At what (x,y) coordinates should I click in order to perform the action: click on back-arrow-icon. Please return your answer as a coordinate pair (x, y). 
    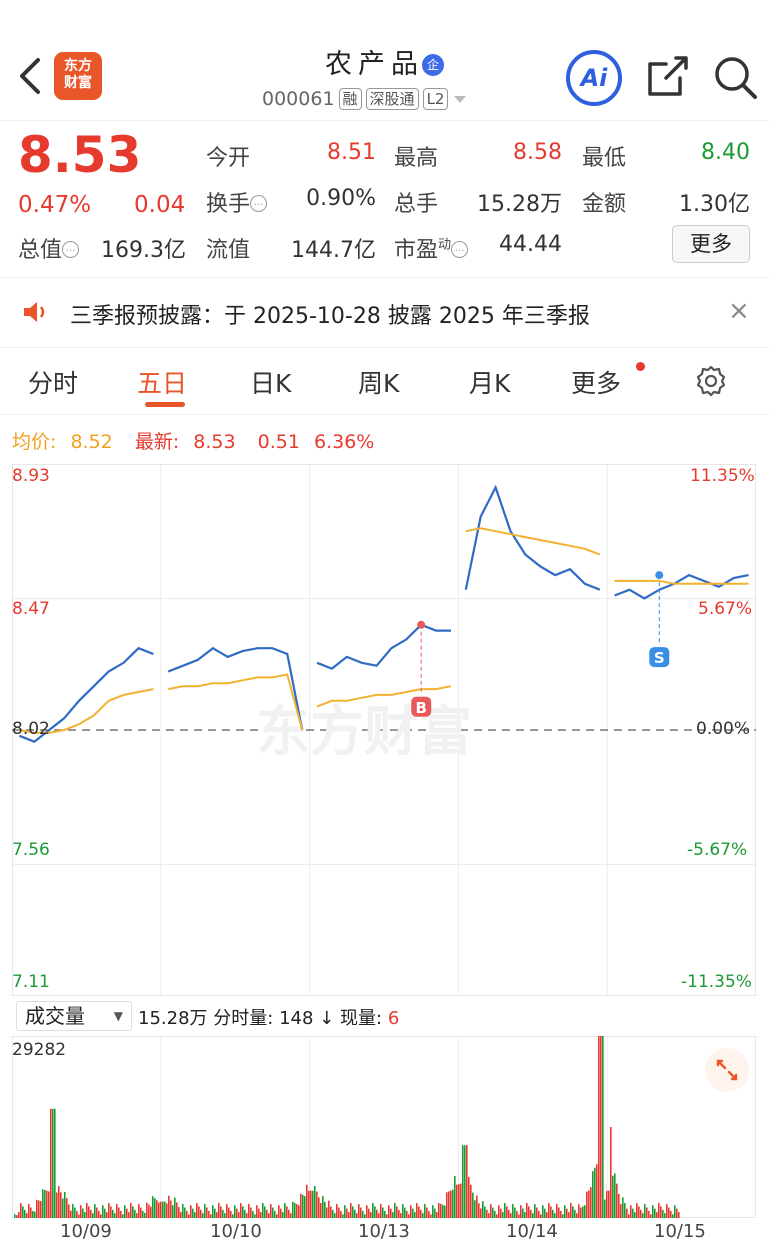
    Looking at the image, I should click on (31, 76).